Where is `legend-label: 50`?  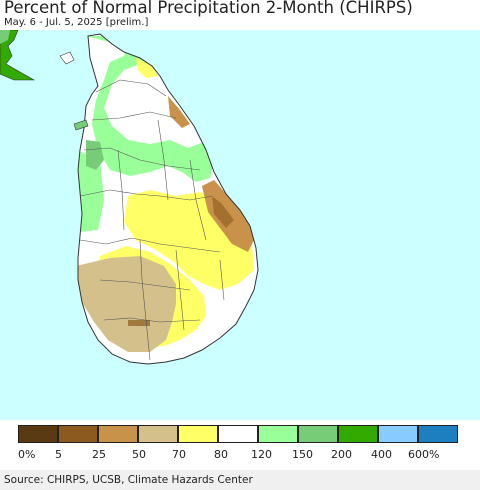 legend-label: 50 is located at coordinates (139, 454).